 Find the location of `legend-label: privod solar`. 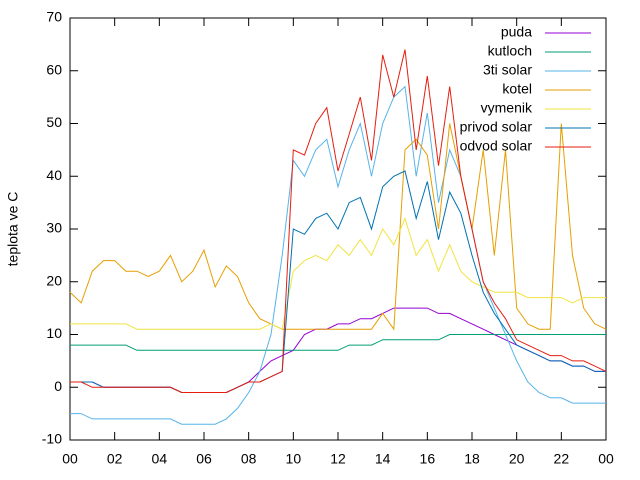

legend-label: privod solar is located at coordinates (496, 127).